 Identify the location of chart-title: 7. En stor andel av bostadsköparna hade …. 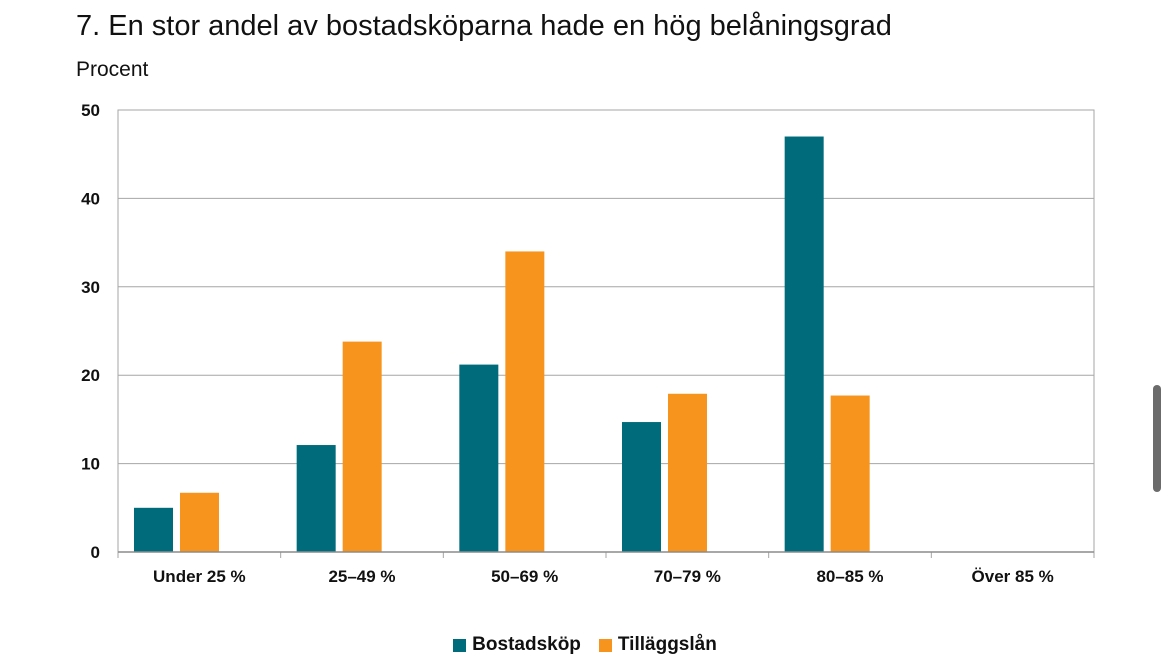
(484, 26).